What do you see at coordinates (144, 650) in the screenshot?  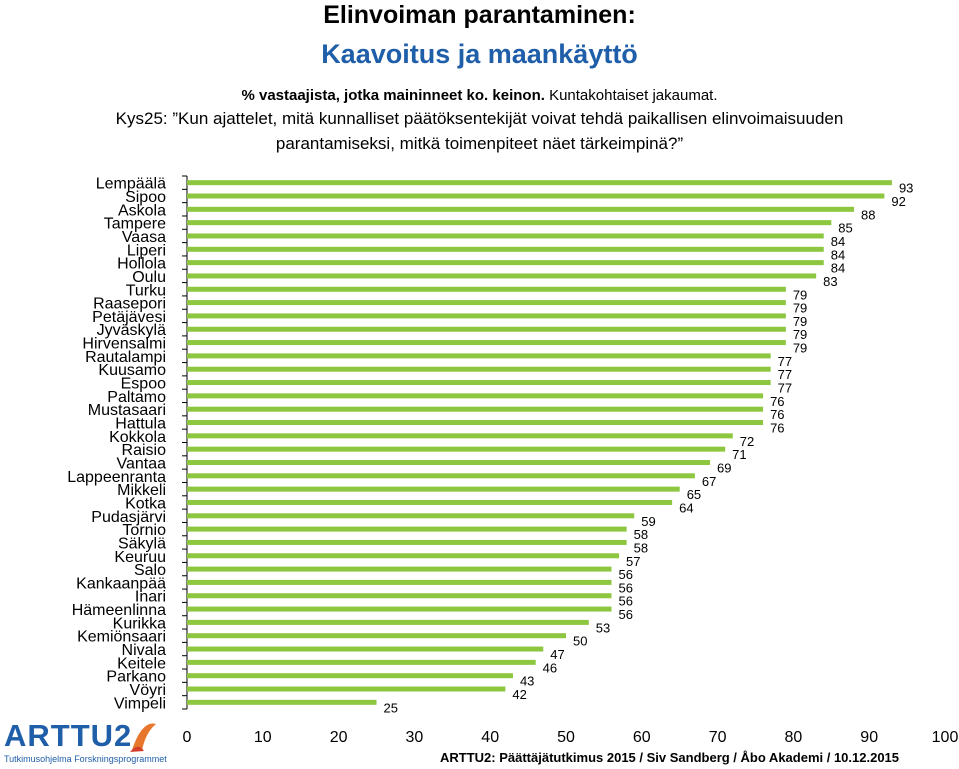 I see `category-label: Nivala` at bounding box center [144, 650].